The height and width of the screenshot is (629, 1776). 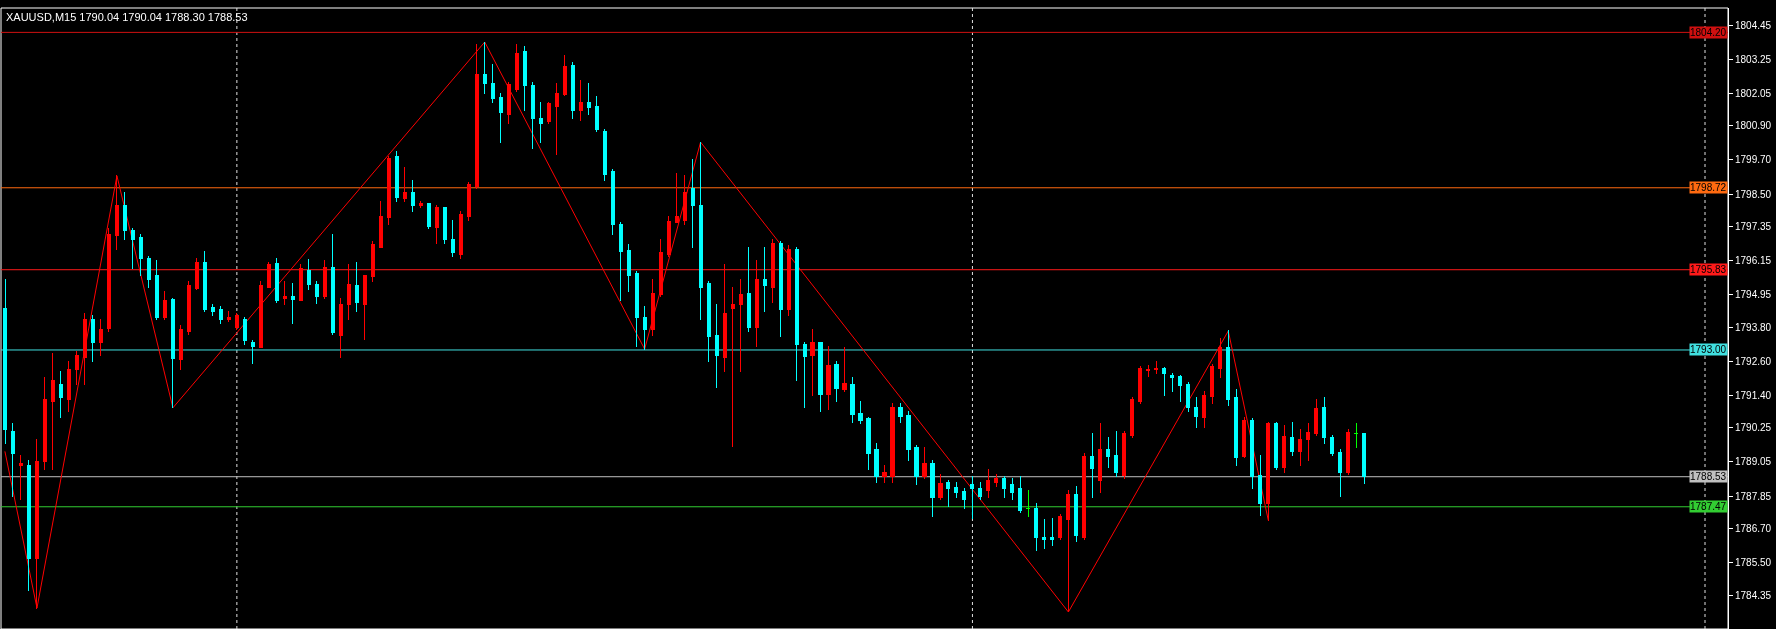 What do you see at coordinates (1753, 529) in the screenshot?
I see `y-tick-label: 1786.70` at bounding box center [1753, 529].